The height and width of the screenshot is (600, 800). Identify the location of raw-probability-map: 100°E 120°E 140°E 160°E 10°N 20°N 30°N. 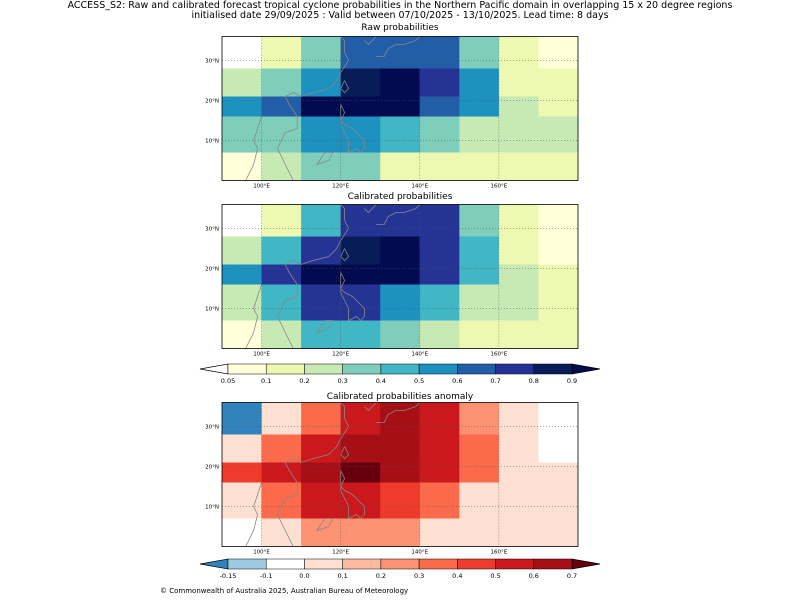
(392, 113).